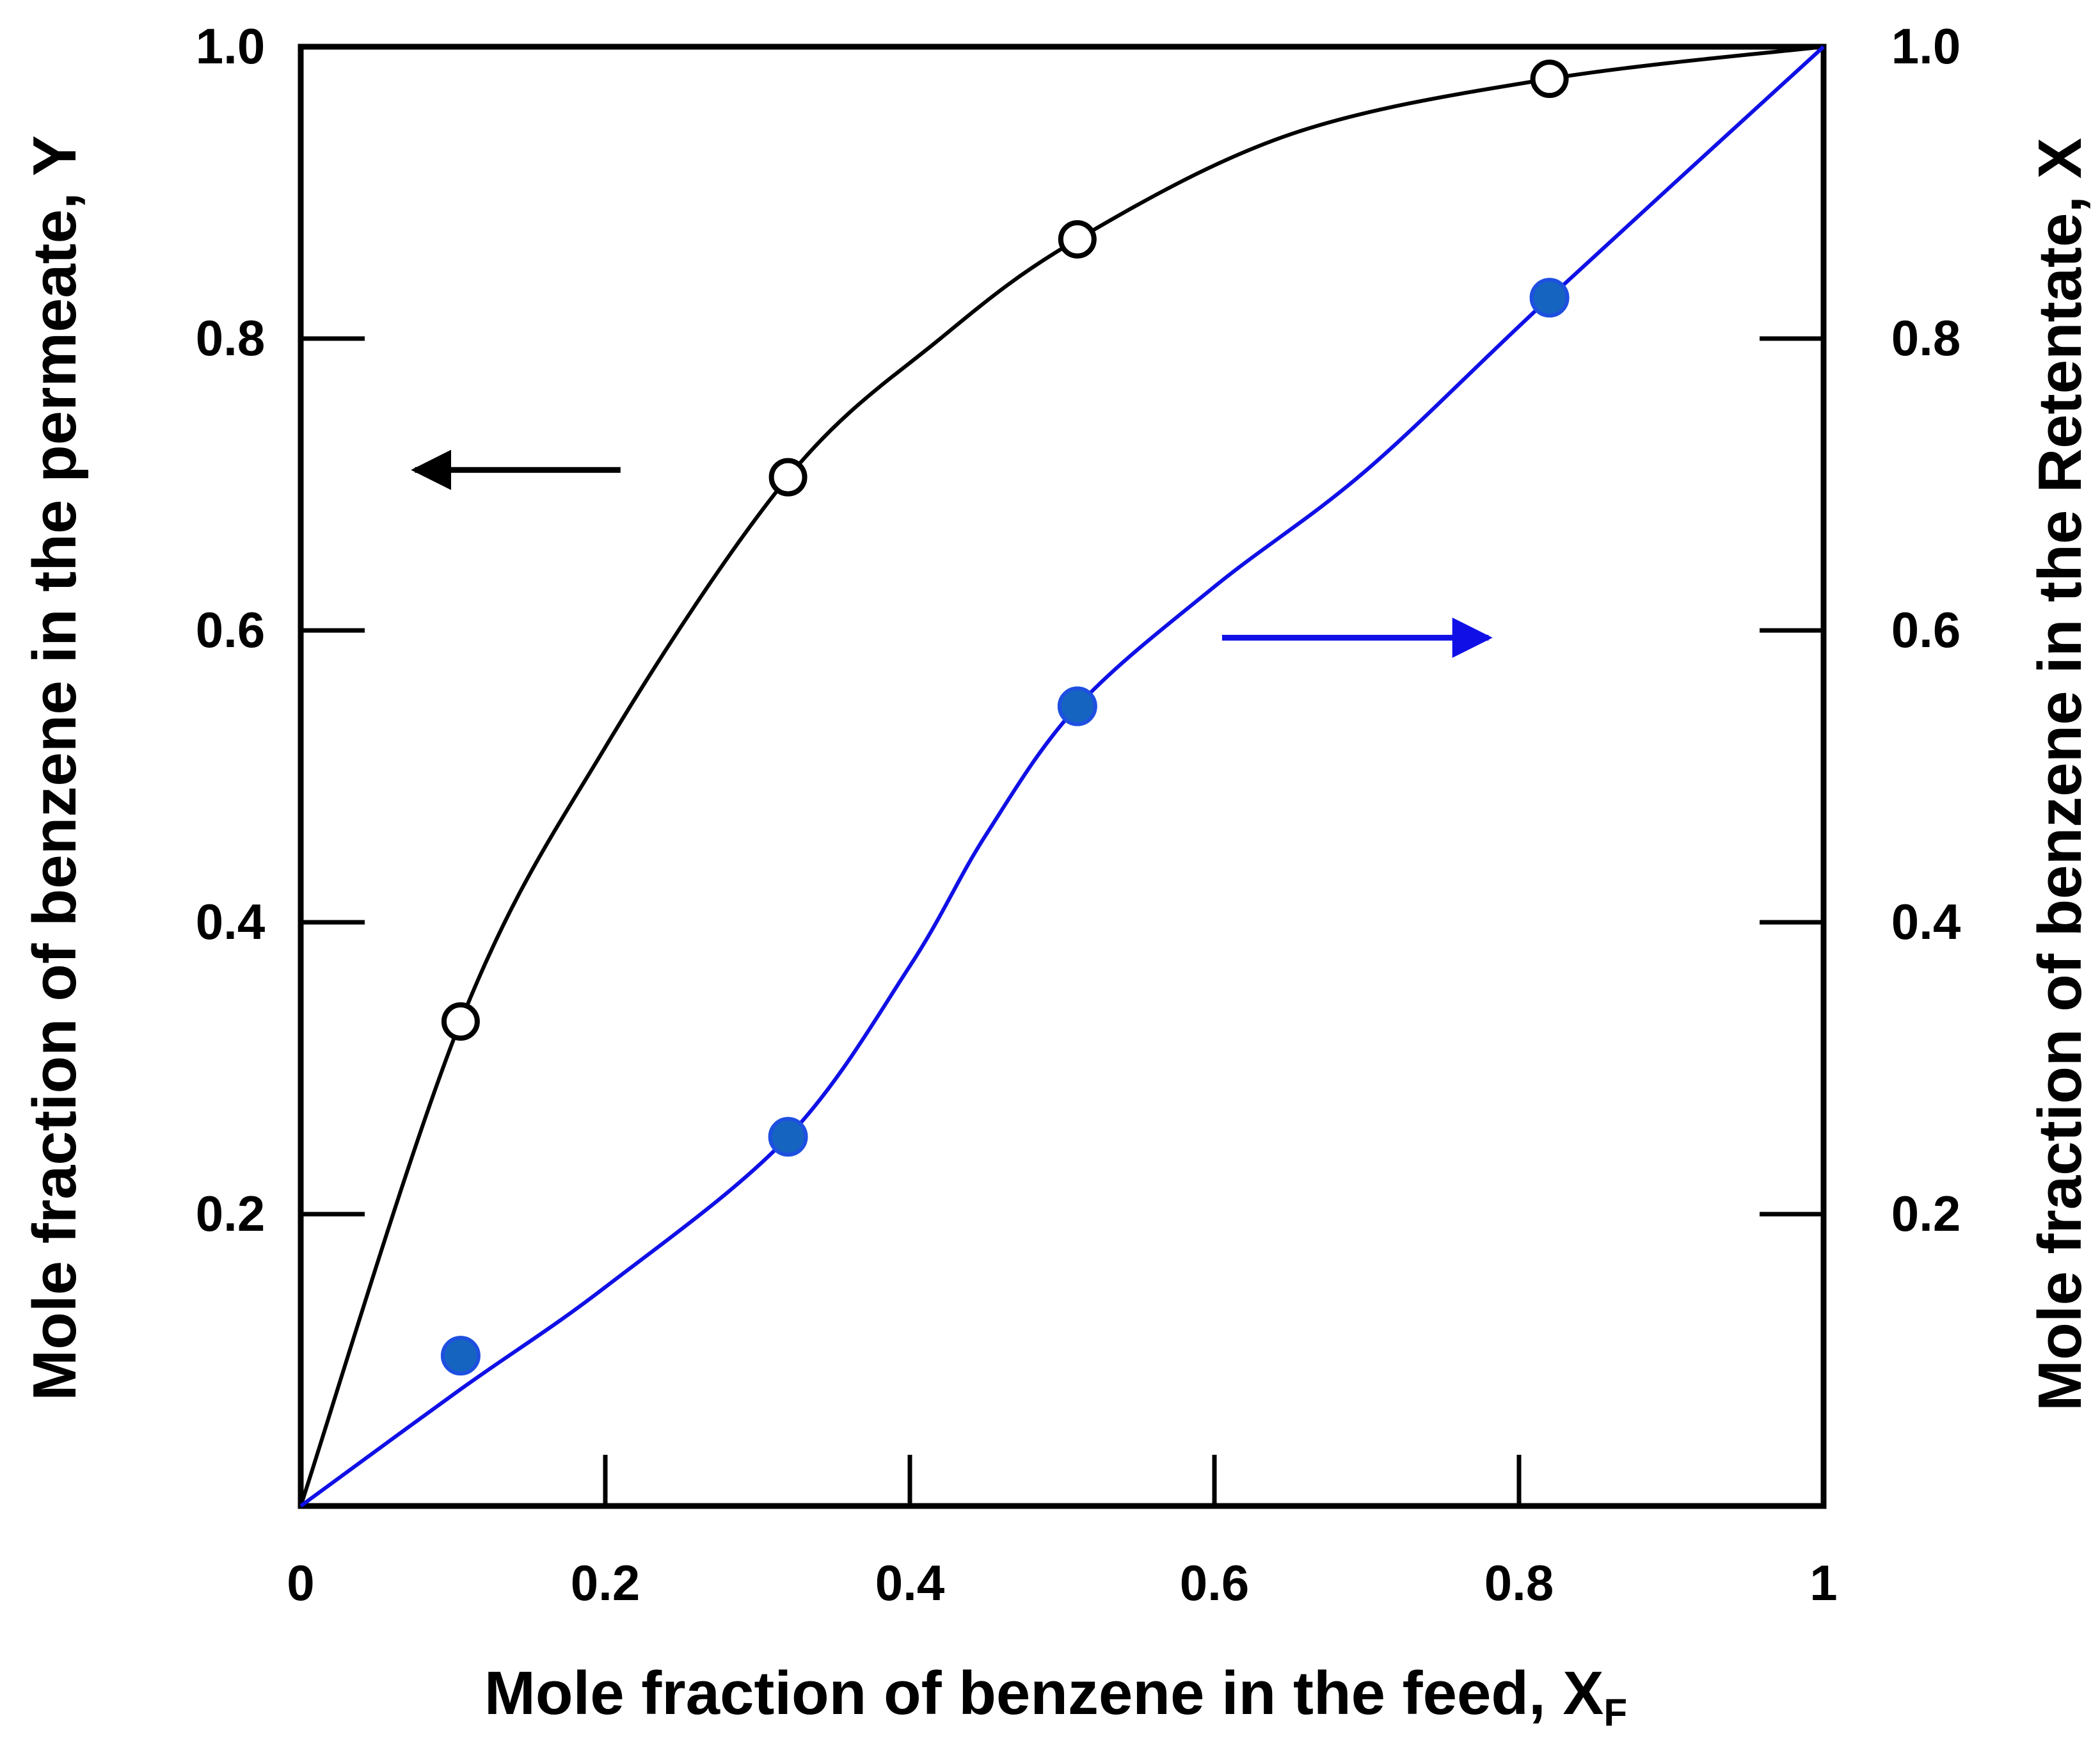 The image size is (2100, 1746). I want to click on x-tick-label: 0, so click(301, 1583).